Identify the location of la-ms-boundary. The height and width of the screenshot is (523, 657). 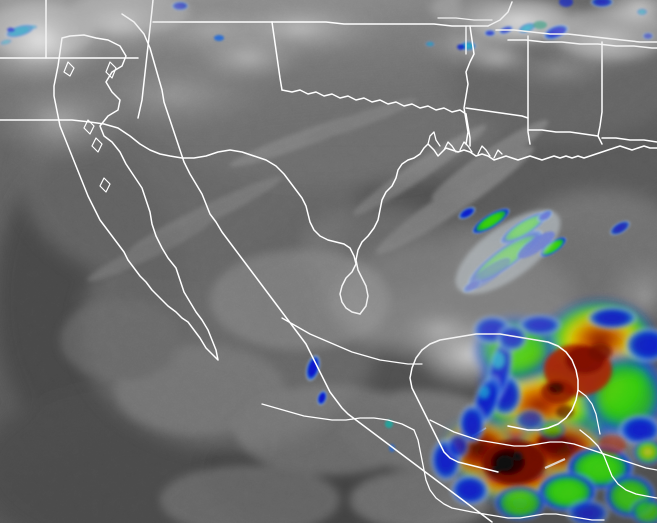
(497, 113).